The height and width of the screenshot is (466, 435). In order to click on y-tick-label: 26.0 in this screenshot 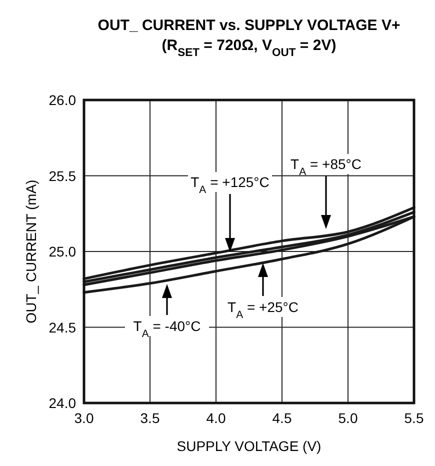, I will do `click(62, 100)`.